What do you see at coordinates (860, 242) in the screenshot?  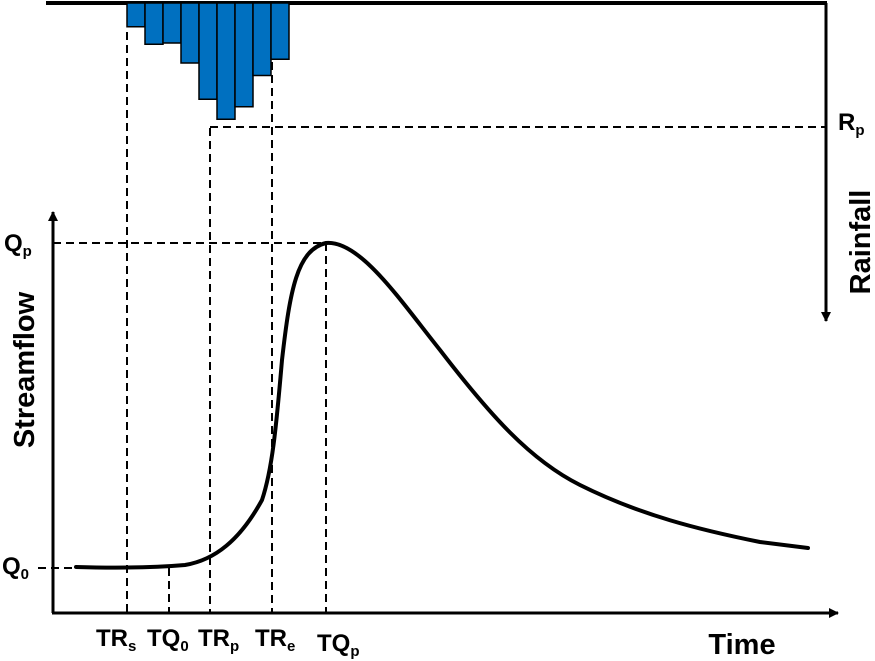 I see `rainfall-label: Rainfall` at bounding box center [860, 242].